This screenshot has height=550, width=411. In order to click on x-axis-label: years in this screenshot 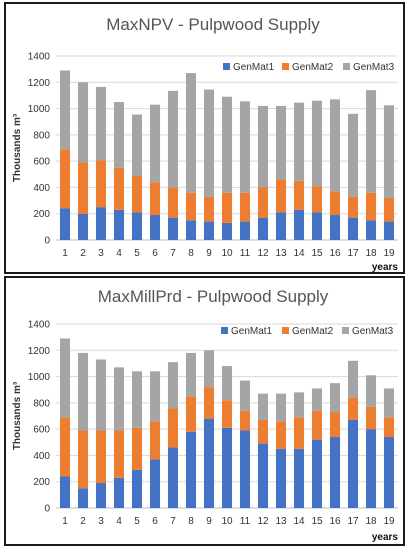, I will do `click(385, 537)`.